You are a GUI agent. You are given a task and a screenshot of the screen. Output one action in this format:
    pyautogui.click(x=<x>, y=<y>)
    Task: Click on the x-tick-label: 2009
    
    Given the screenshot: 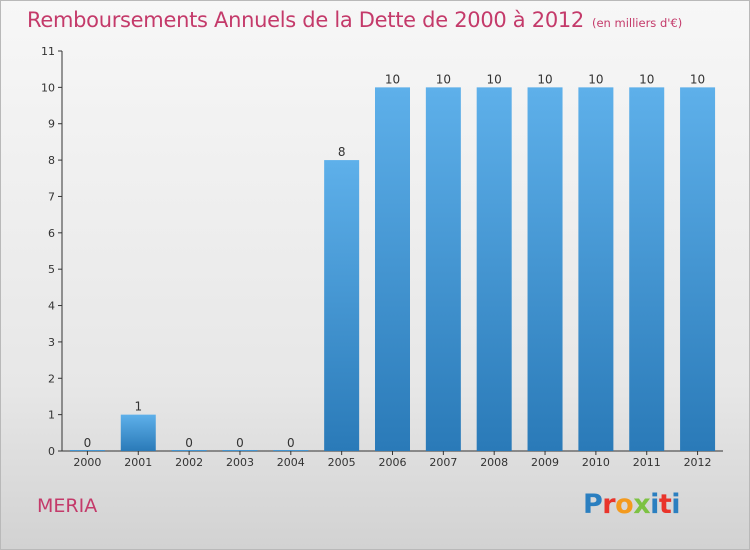 What is the action you would take?
    pyautogui.click(x=545, y=462)
    